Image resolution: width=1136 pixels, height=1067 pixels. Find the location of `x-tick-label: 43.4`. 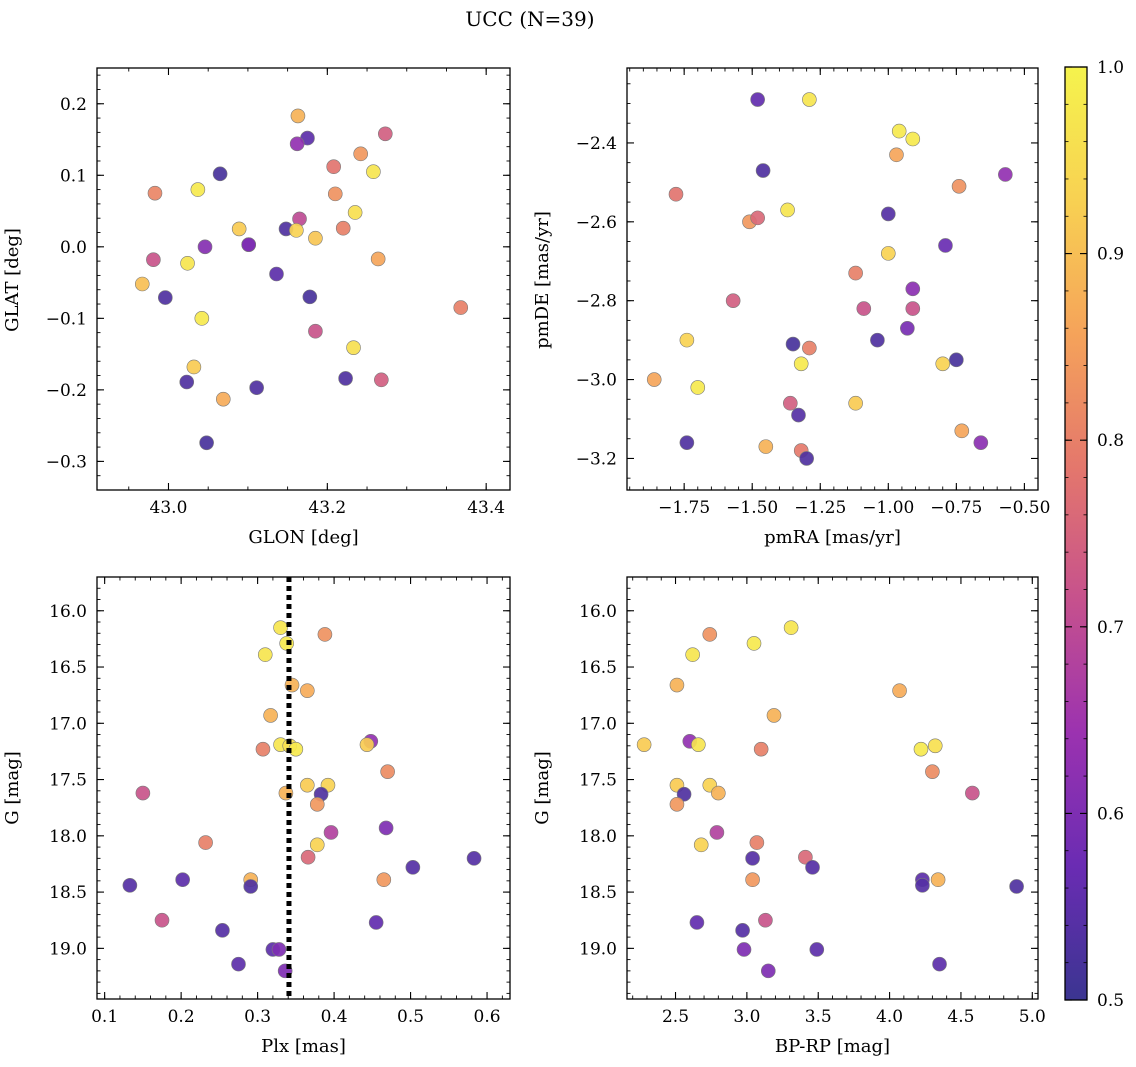

x-tick-label: 43.4 is located at coordinates (486, 508).